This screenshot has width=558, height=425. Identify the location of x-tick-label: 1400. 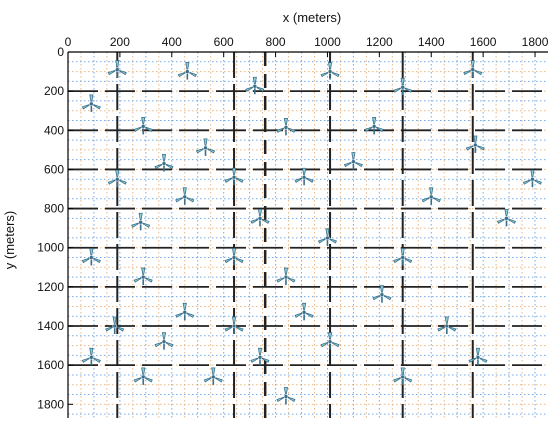
(431, 42).